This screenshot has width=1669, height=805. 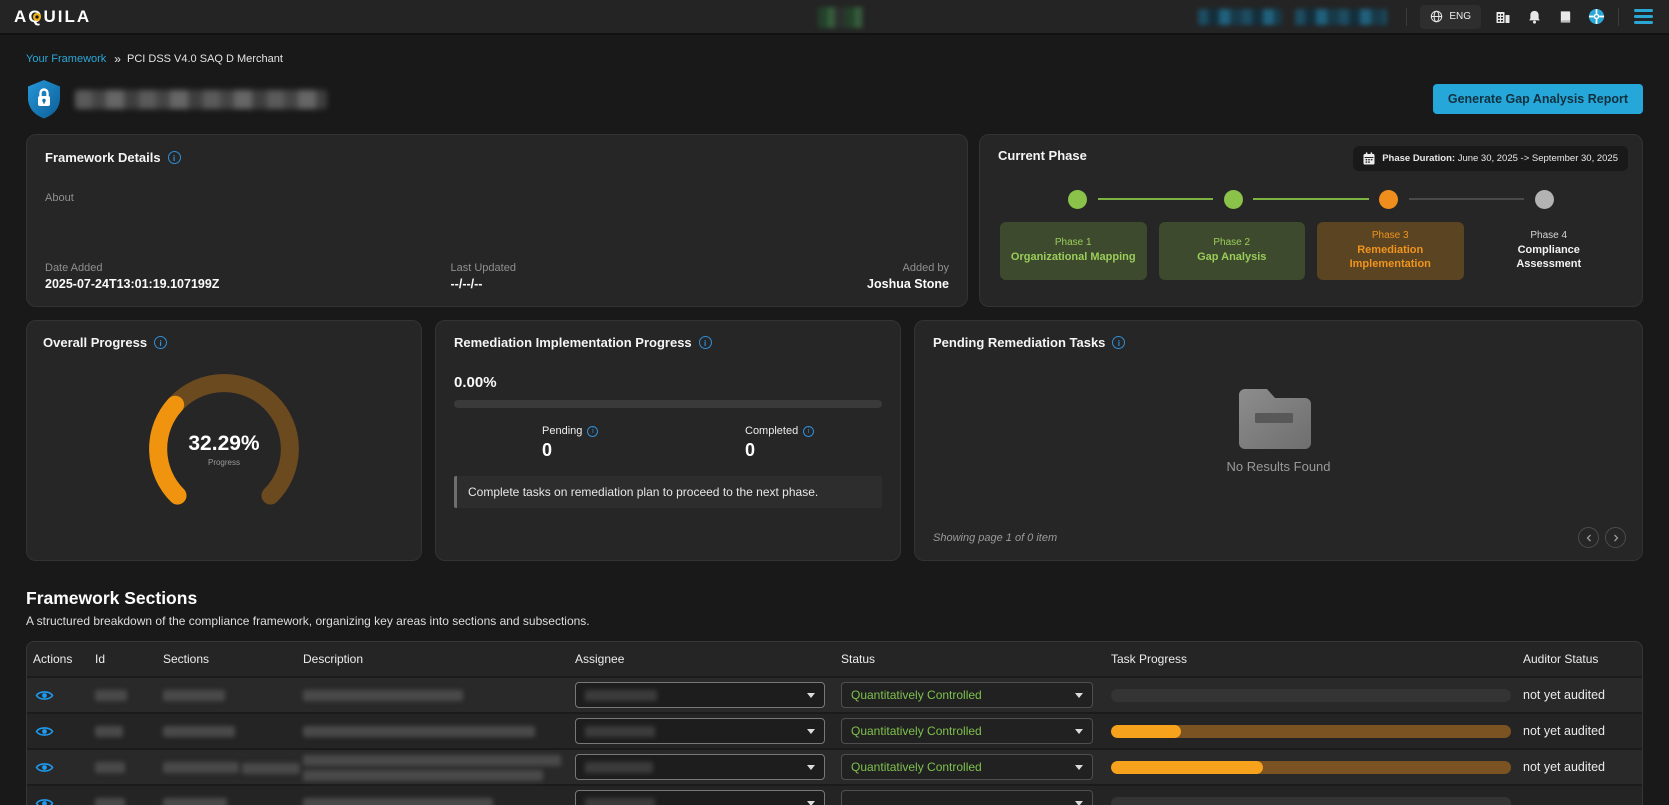 What do you see at coordinates (1534, 17) in the screenshot?
I see `notifications-bell-icon` at bounding box center [1534, 17].